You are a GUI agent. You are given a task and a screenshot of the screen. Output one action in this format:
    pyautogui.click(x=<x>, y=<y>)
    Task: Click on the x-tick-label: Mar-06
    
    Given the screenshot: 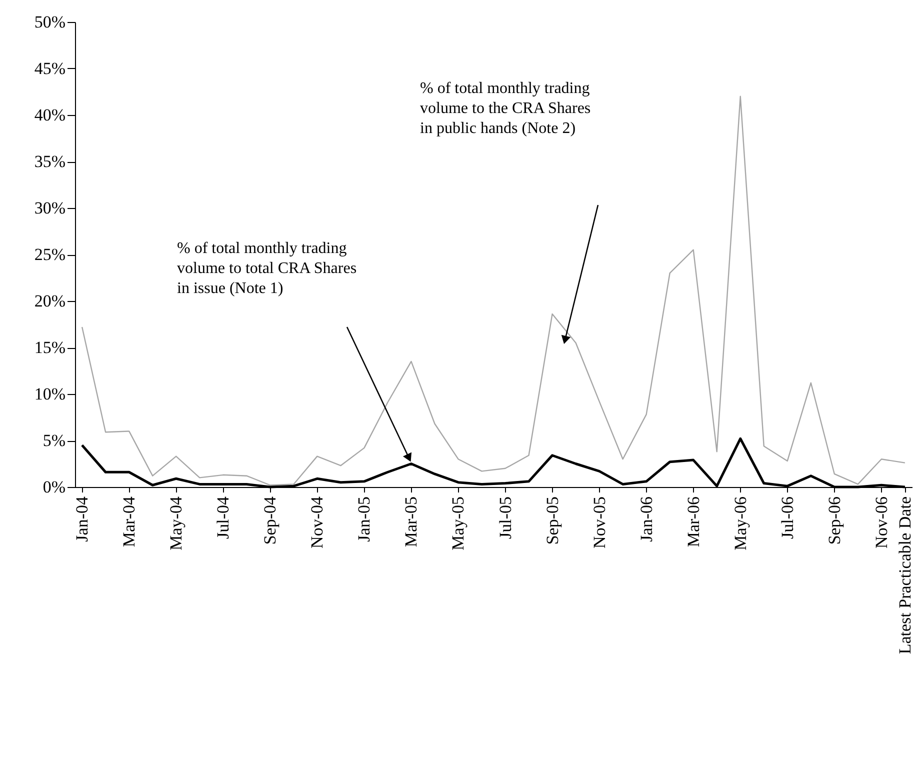 What is the action you would take?
    pyautogui.click(x=693, y=522)
    